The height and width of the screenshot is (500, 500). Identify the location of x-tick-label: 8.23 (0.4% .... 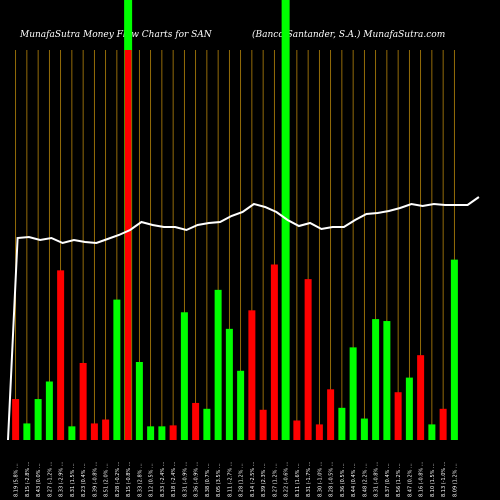
(84, 480).